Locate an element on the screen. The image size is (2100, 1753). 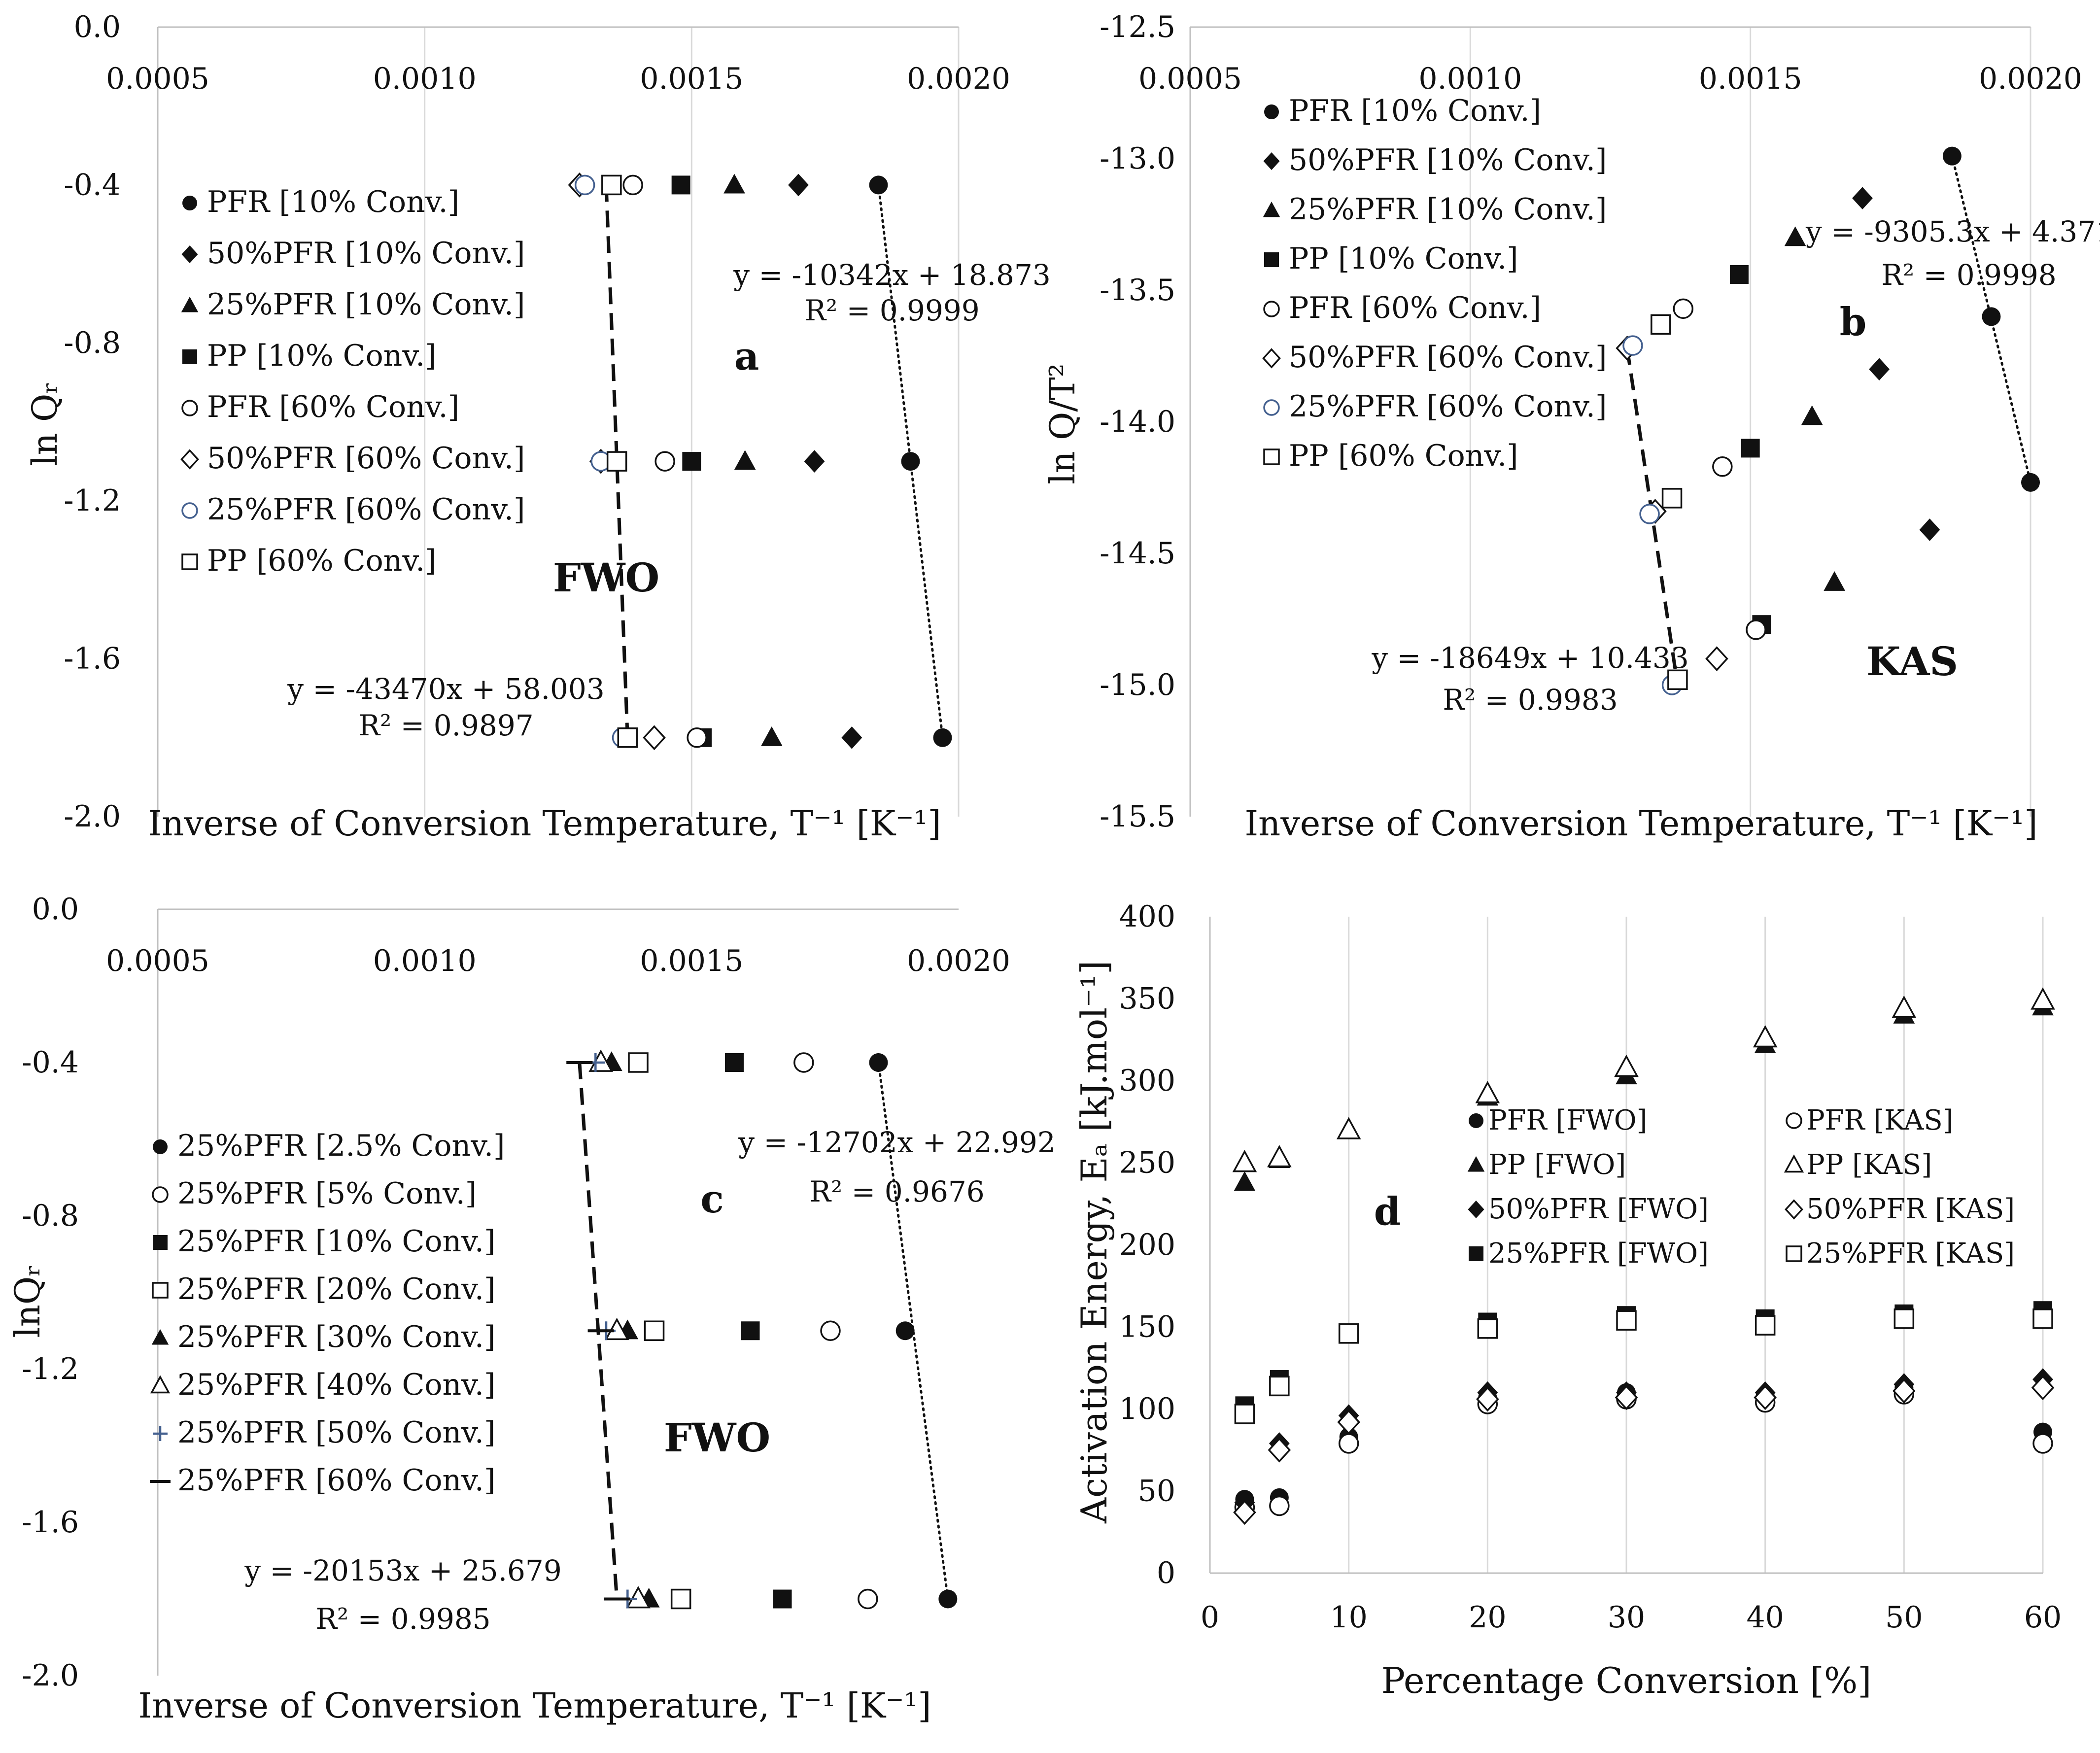
legend-label: 25%PFR [KAS] is located at coordinates (1911, 1253).